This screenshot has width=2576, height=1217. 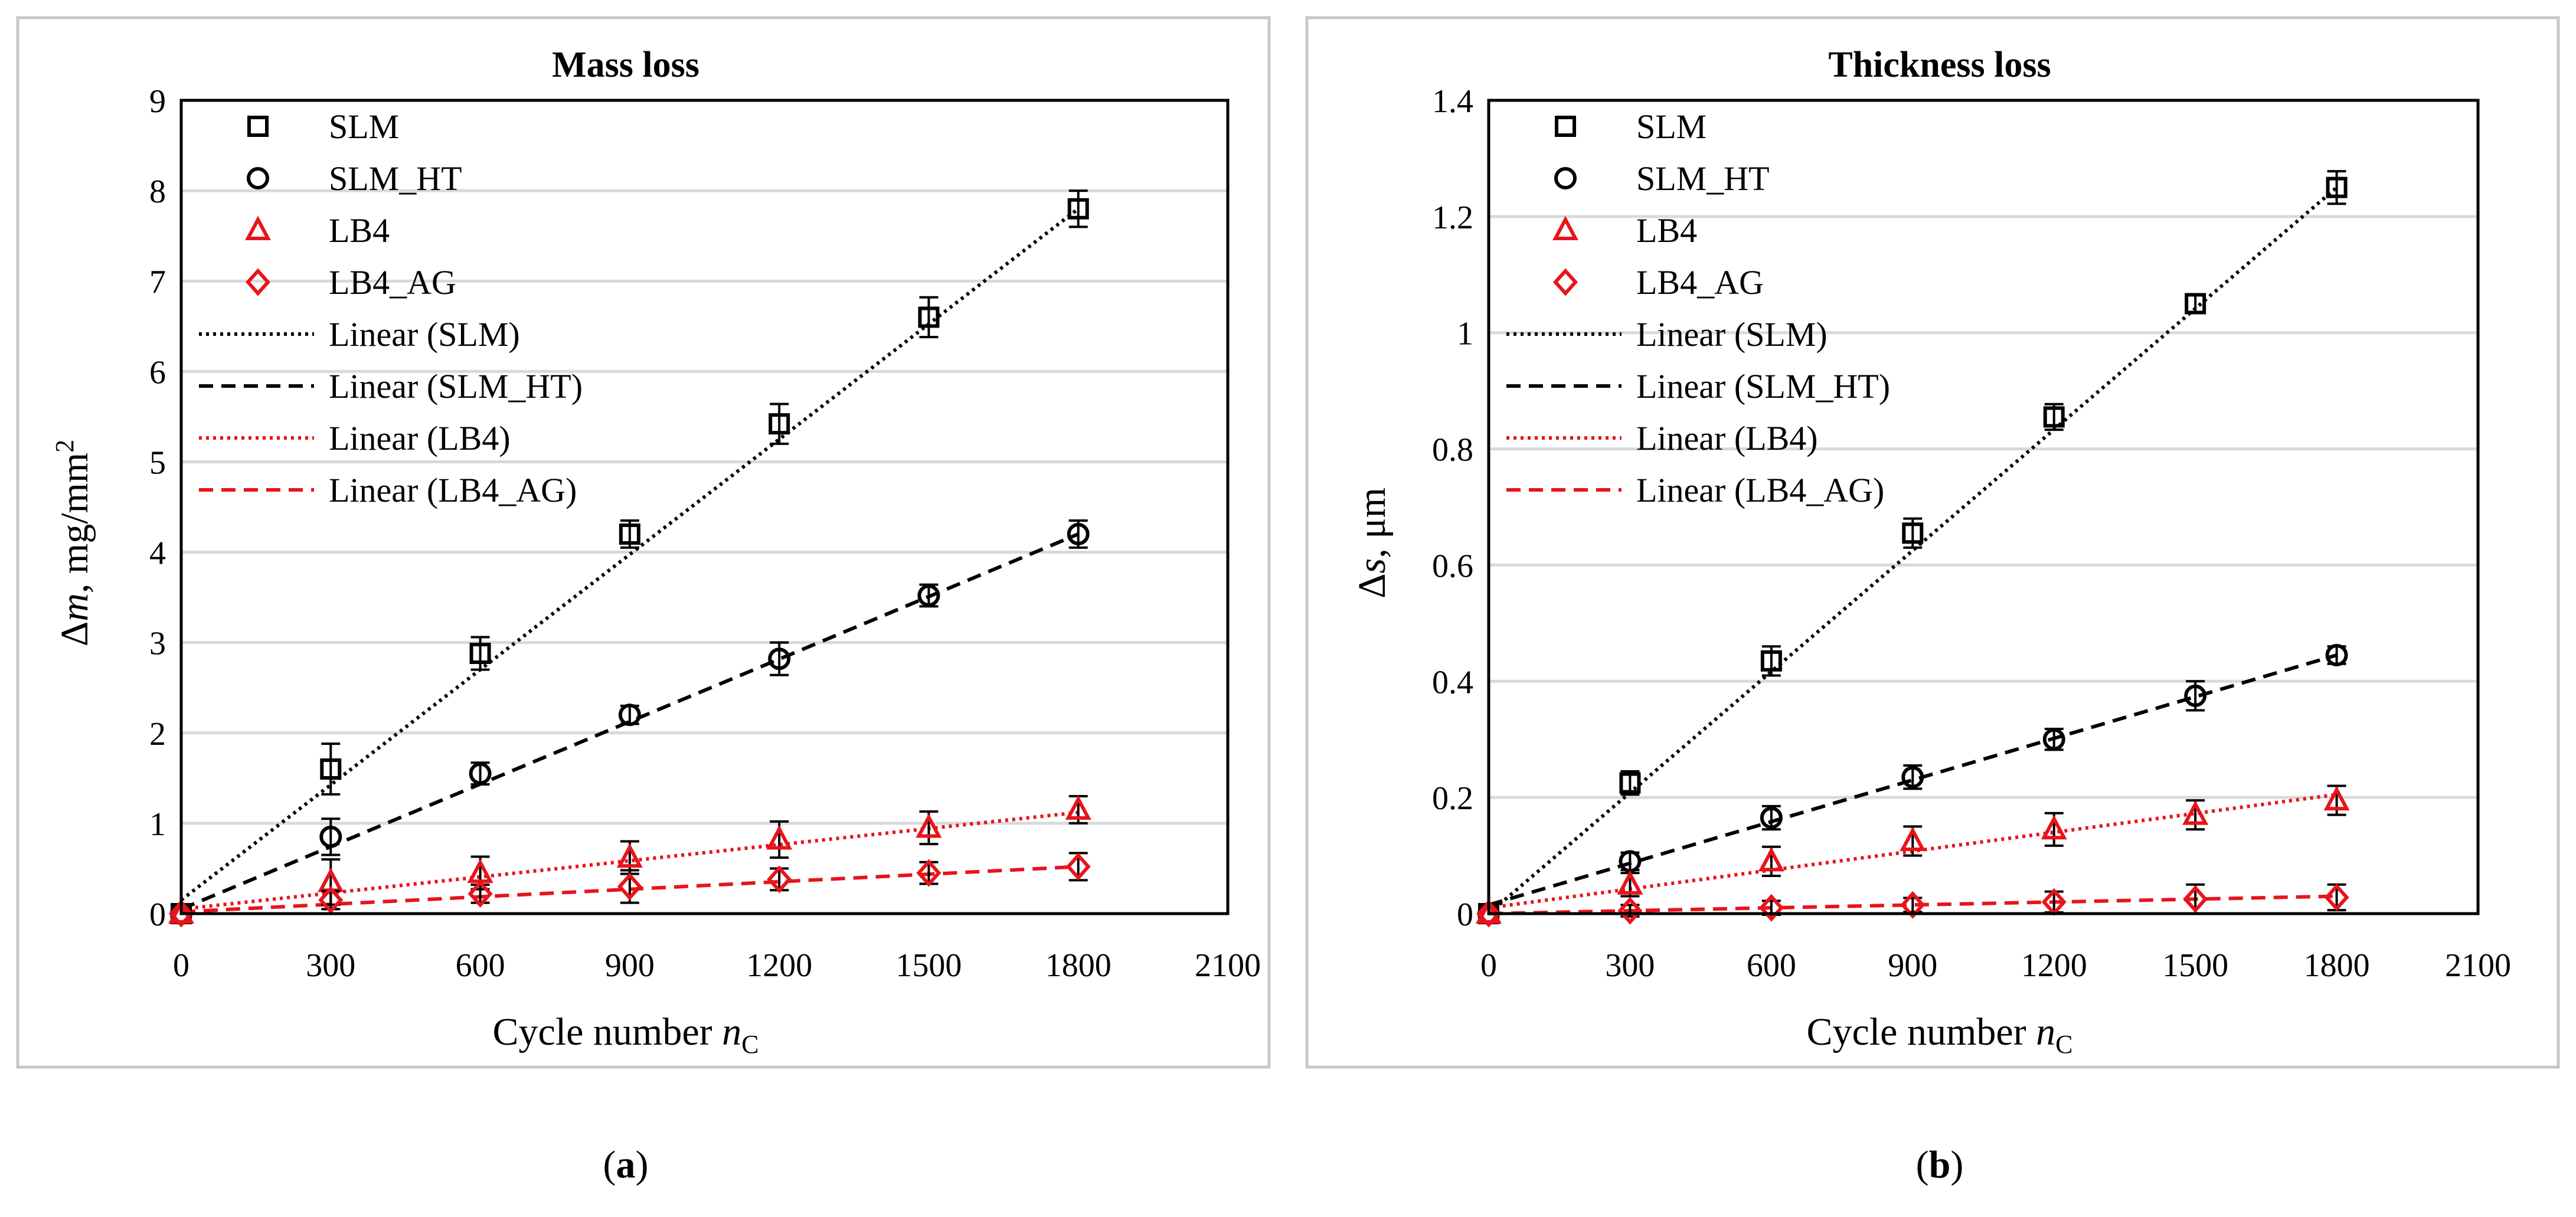 What do you see at coordinates (74, 607) in the screenshot?
I see `y-axis-label-variable: m` at bounding box center [74, 607].